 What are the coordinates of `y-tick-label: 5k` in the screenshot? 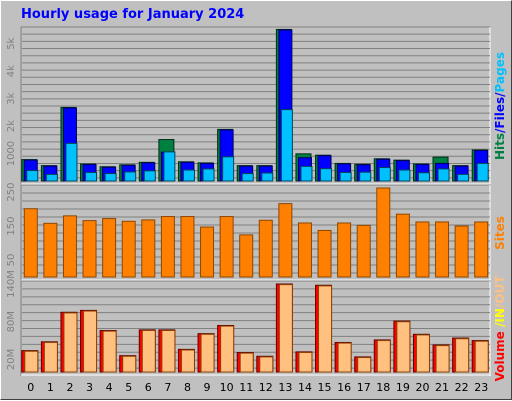 It's located at (11, 43).